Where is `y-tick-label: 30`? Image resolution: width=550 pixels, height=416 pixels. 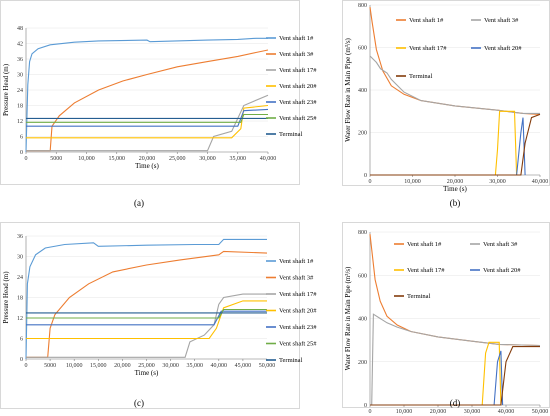 y-tick-label: 30 is located at coordinates (20, 76).